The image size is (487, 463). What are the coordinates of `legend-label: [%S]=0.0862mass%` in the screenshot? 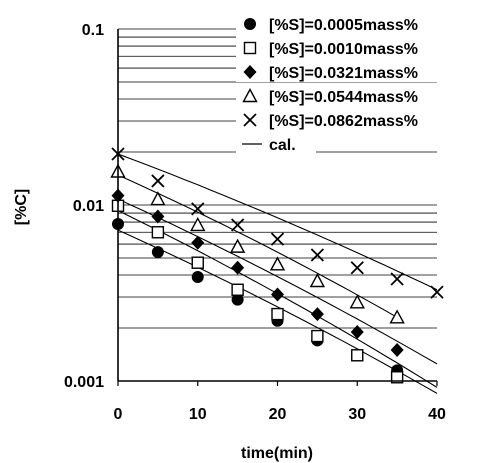 It's located at (343, 121).